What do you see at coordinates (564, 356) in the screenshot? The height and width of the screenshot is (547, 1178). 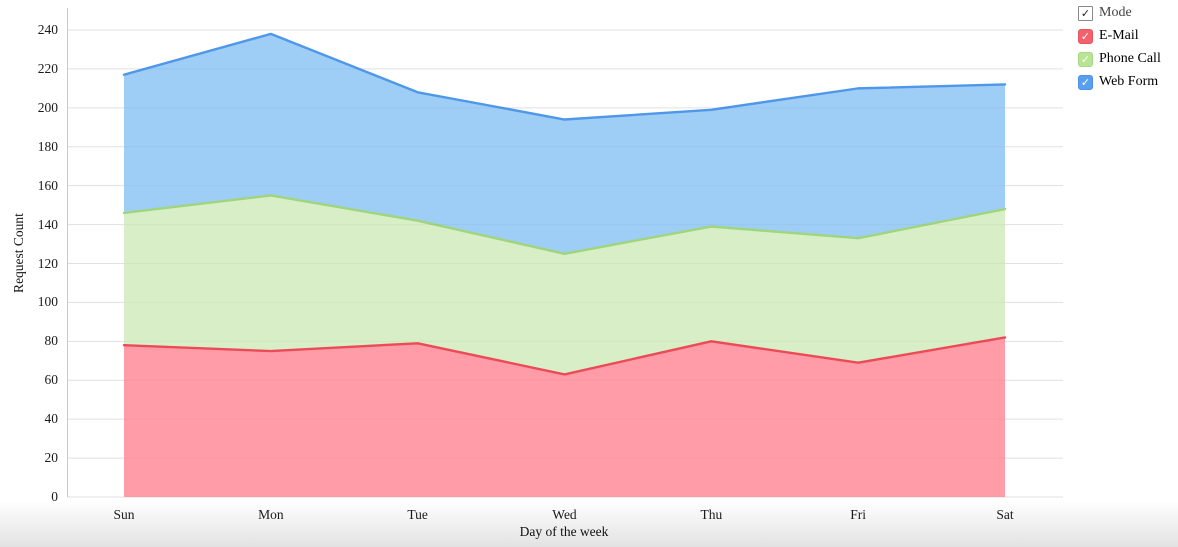 I see `line-e-mail` at bounding box center [564, 356].